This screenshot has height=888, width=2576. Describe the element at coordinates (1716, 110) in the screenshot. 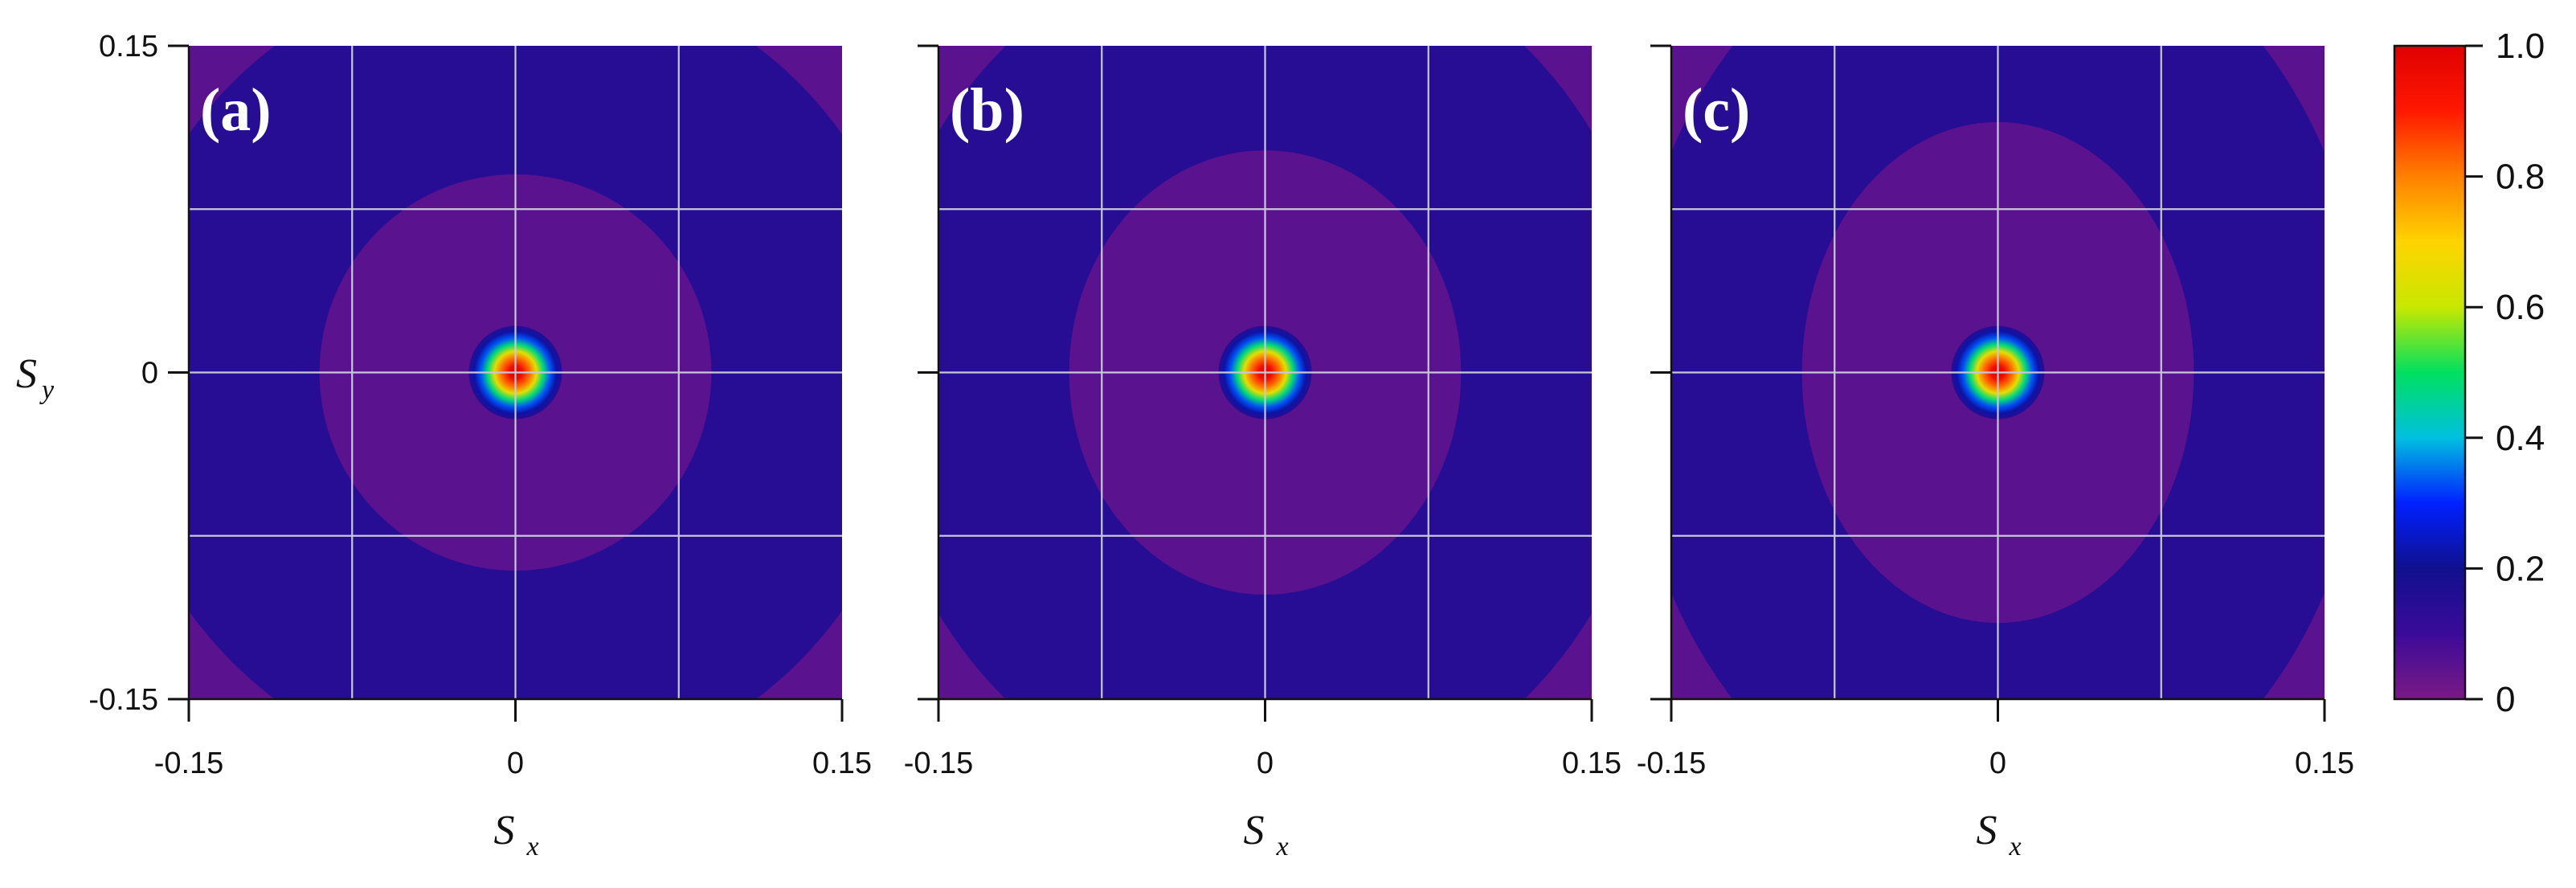

I see `panel-label: (c)` at that location.